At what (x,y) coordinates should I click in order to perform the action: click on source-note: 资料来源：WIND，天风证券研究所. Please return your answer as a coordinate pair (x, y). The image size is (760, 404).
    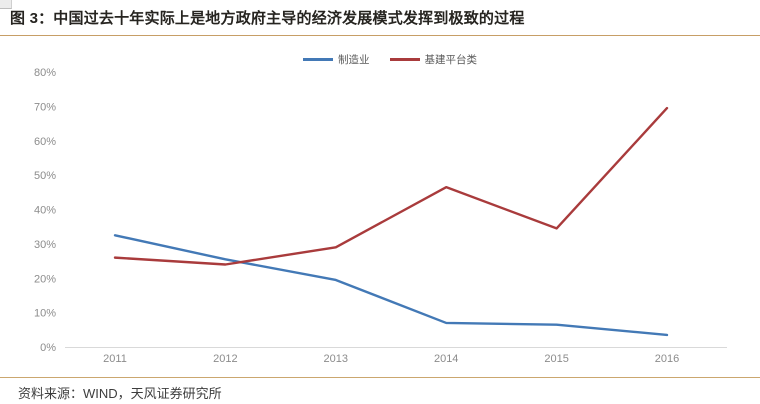
    Looking at the image, I should click on (120, 393).